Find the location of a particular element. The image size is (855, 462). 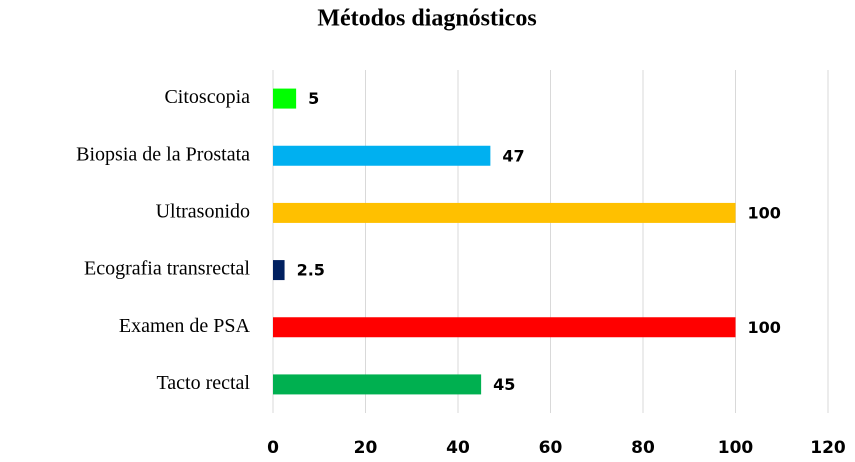

y-tick-label: Ecografia transrectal is located at coordinates (167, 269).